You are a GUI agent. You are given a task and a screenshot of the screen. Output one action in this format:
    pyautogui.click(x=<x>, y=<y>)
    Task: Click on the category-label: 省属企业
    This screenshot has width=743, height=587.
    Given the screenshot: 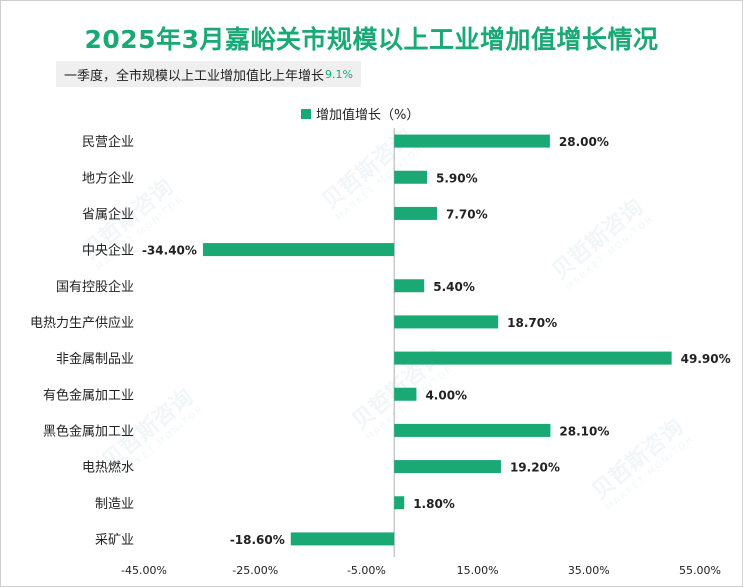 What is the action you would take?
    pyautogui.click(x=108, y=214)
    